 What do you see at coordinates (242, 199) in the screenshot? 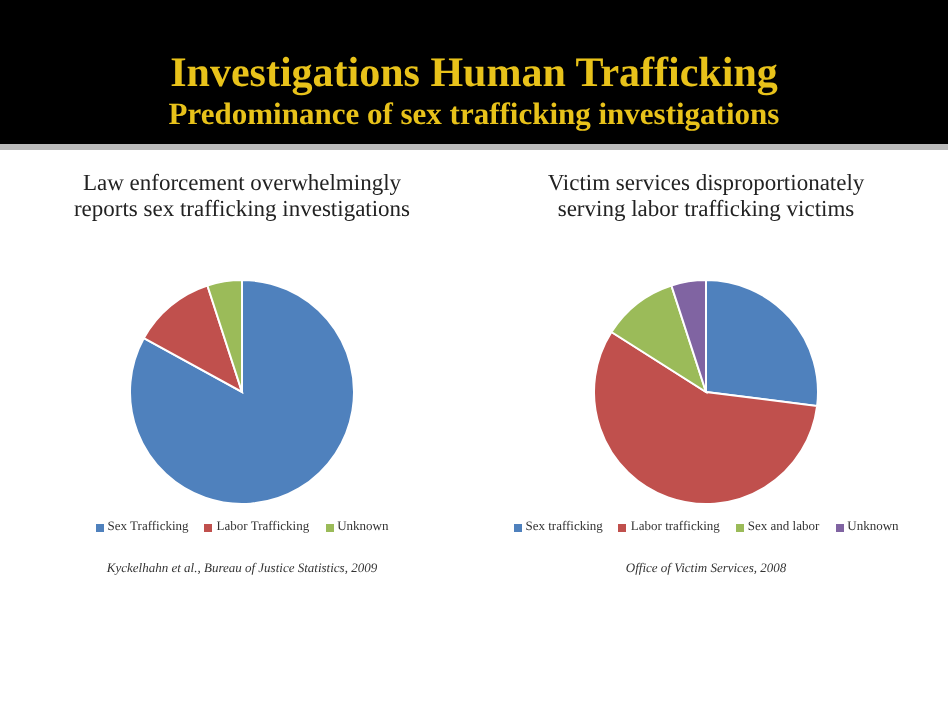
I see `chart-title: Law enforcement overwhelmingly reports sex trafficking investigations` at bounding box center [242, 199].